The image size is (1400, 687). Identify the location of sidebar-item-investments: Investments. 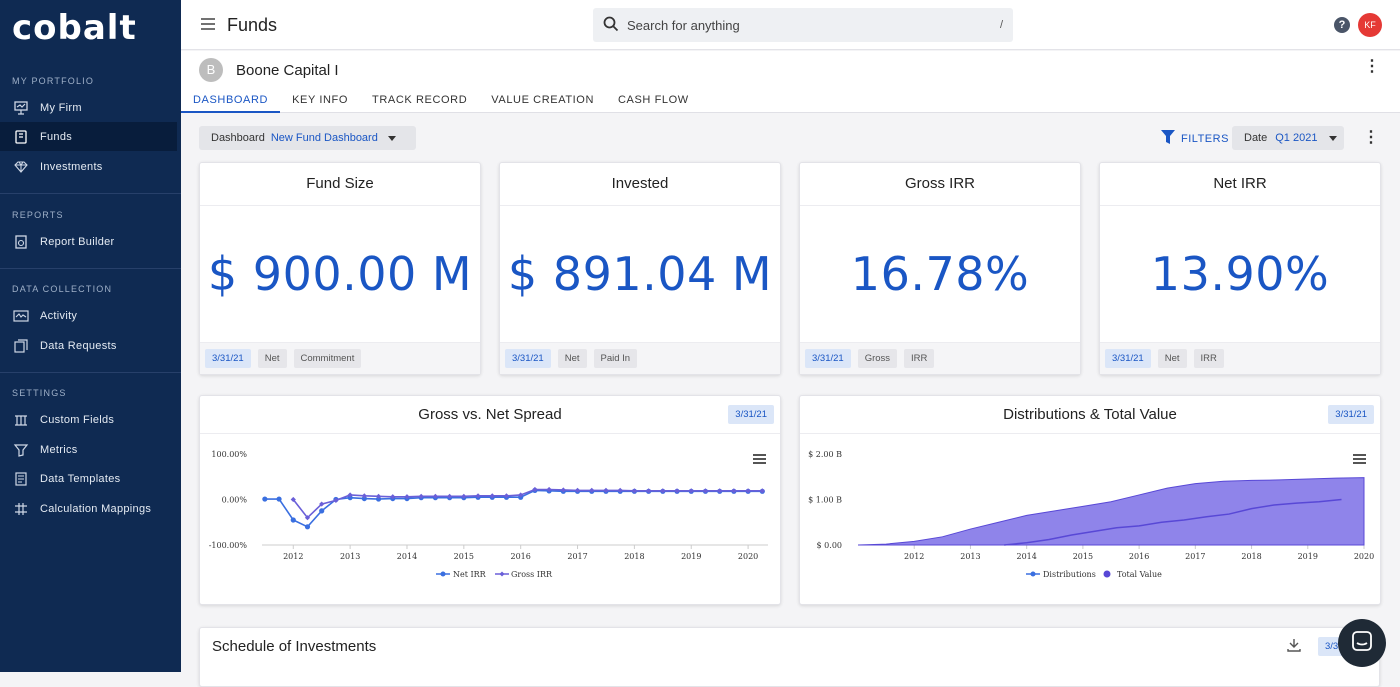
(90, 166).